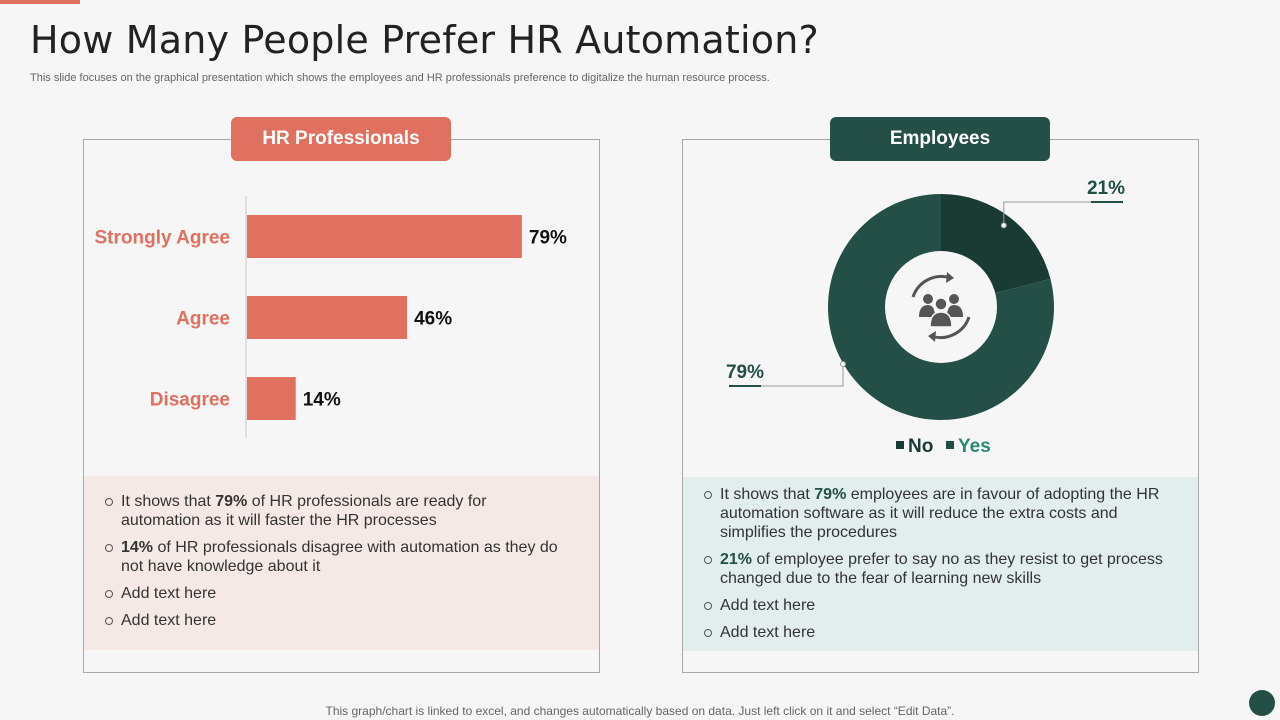 The image size is (1280, 720). I want to click on slice-value-label: 21%, so click(1106, 188).